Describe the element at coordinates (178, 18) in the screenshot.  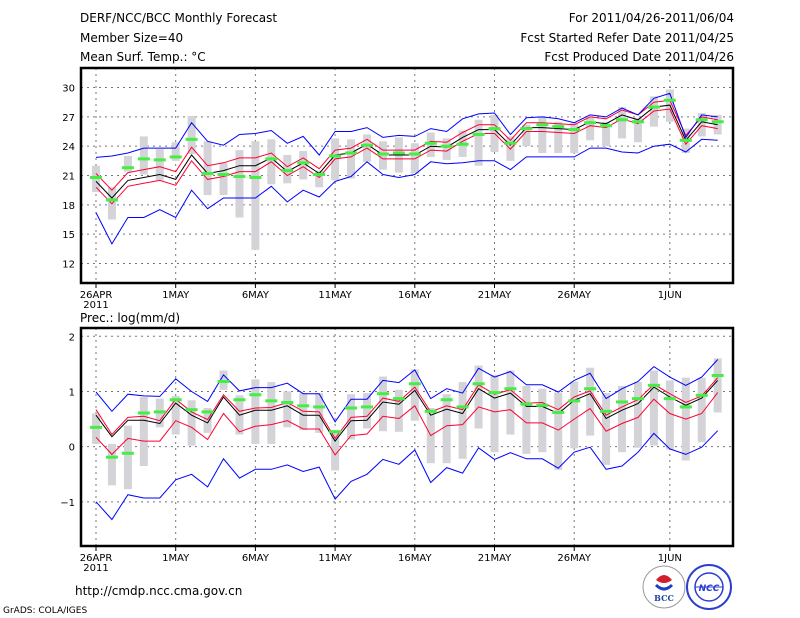
I see `figure-title: DERF/NCC/BCC Monthly Forecast` at that location.